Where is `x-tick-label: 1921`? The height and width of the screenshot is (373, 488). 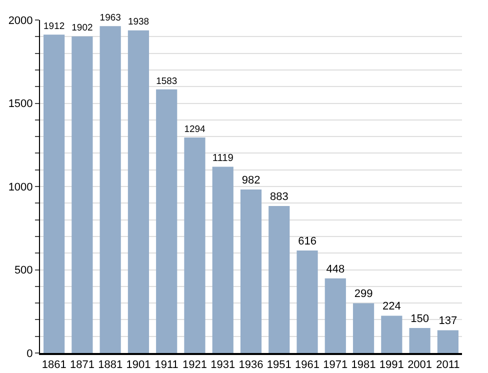
x-tick-label: 1921 is located at coordinates (194, 364).